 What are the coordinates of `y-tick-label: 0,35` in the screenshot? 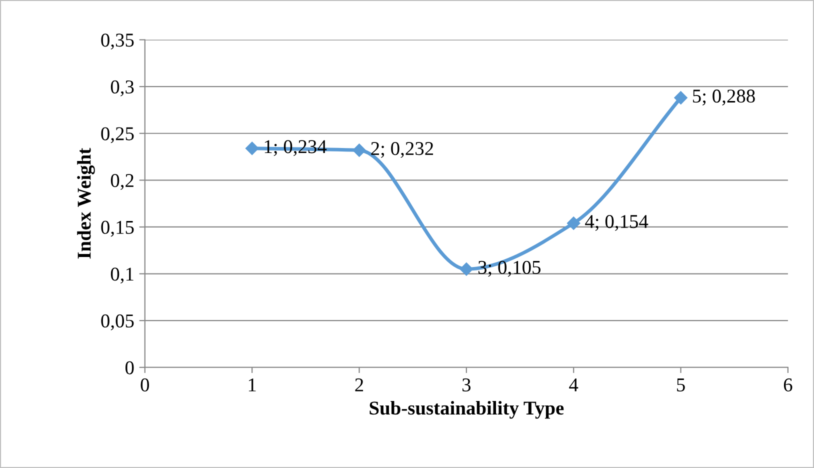 It's located at (117, 42).